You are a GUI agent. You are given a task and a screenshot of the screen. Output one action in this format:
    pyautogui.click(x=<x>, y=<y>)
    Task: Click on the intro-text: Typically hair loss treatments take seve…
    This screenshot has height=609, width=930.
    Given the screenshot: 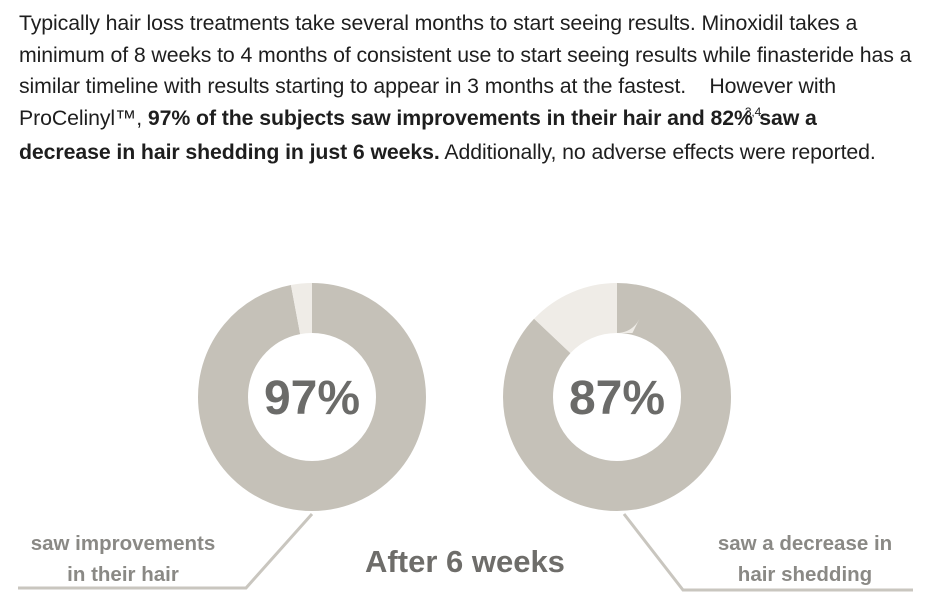 What is the action you would take?
    pyautogui.click(x=465, y=54)
    